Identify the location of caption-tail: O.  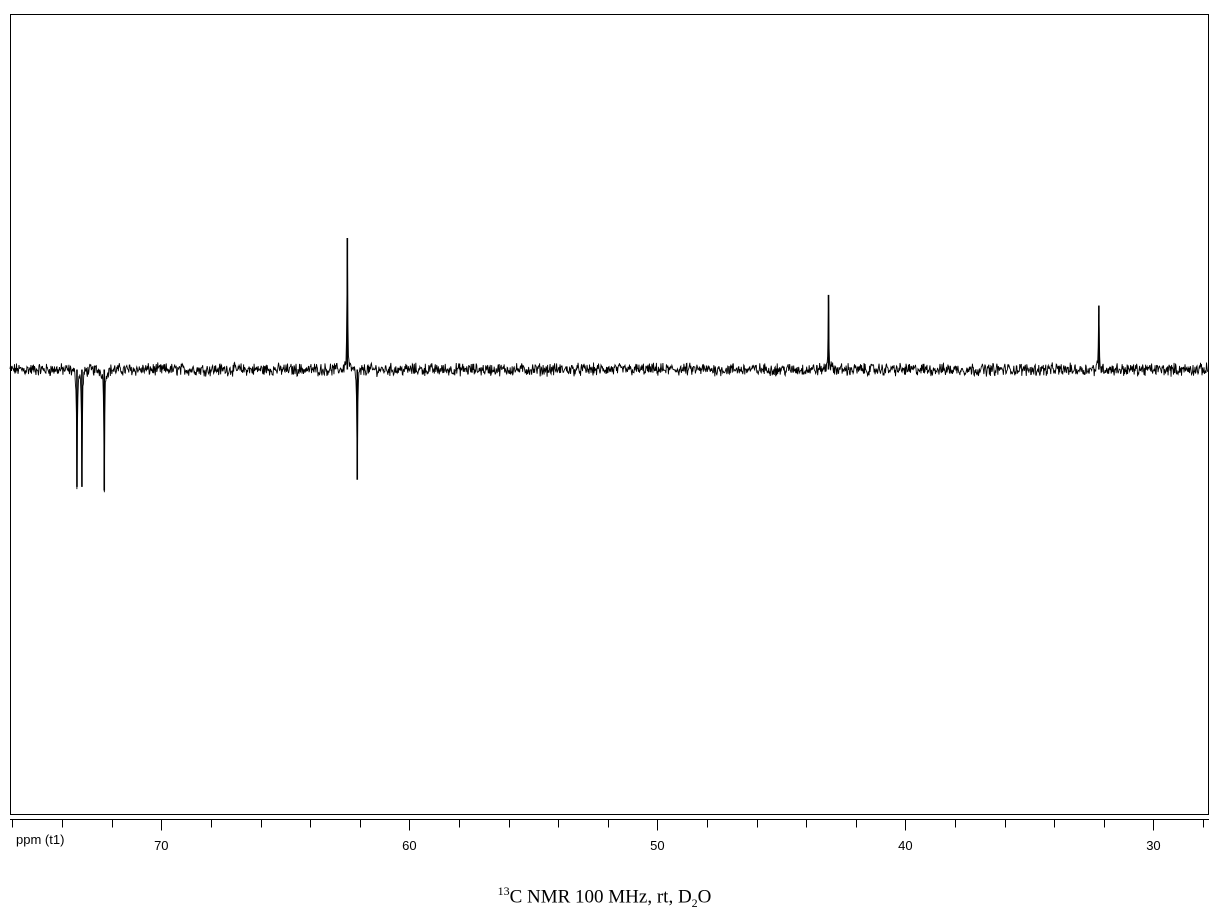
(704, 897).